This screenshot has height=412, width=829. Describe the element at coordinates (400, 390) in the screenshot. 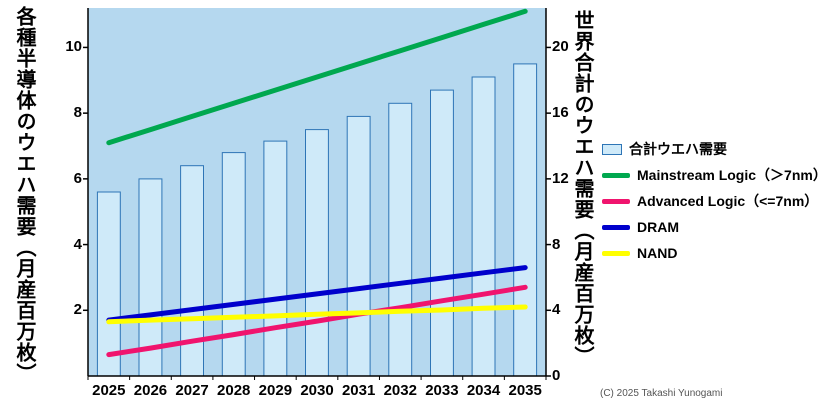

I see `x-axis-tick-2032: 2032` at that location.